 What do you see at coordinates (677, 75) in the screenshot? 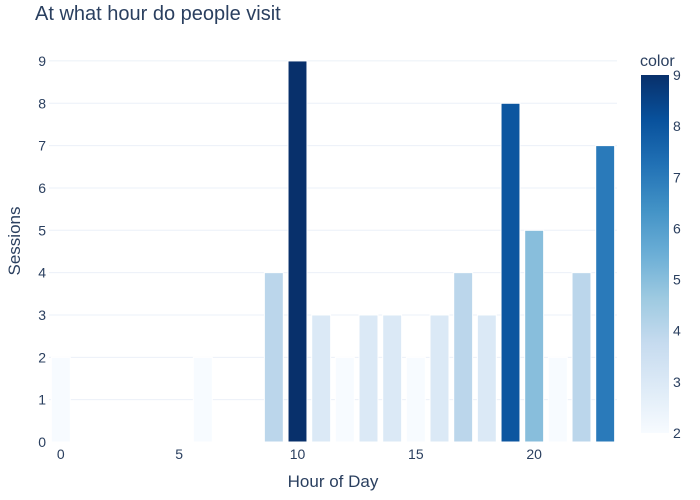
I see `colorbar-tick-label: 9` at bounding box center [677, 75].